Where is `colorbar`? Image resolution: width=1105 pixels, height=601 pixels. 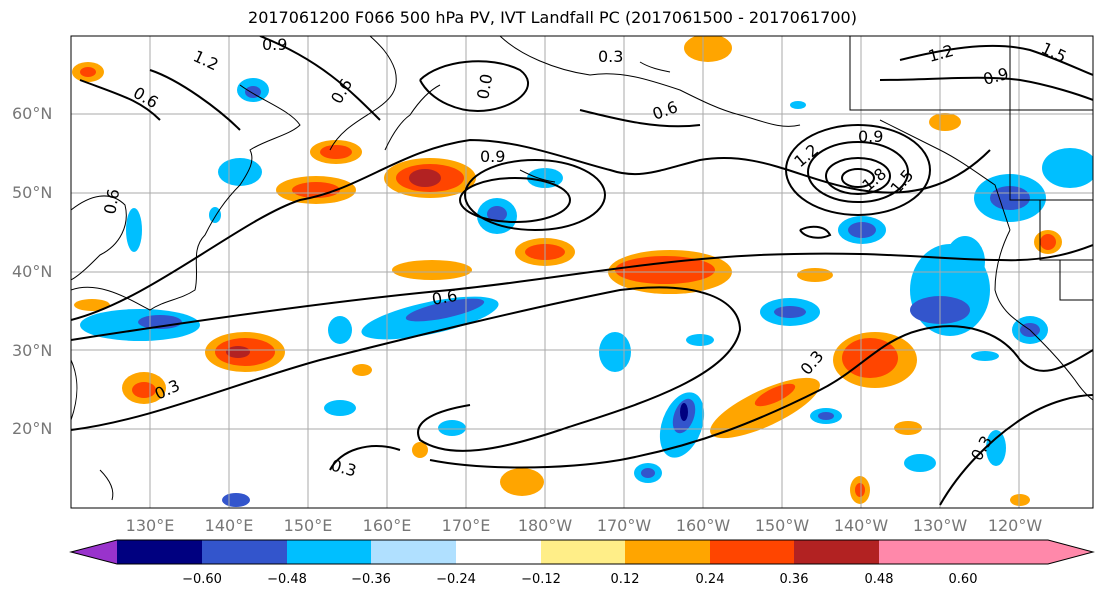
colorbar is located at coordinates (582, 552).